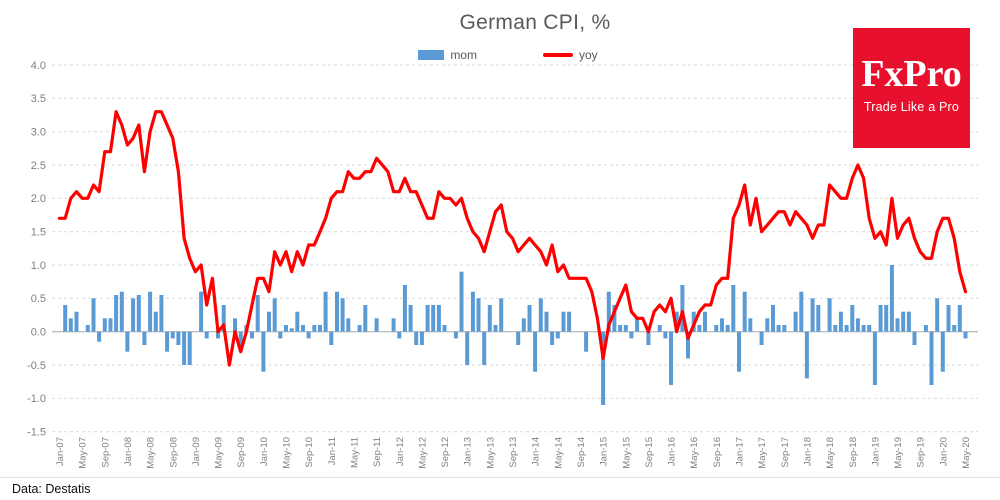 This screenshot has height=500, width=1000. Describe the element at coordinates (36, 433) in the screenshot. I see `y-tick-label: -1.5` at that location.